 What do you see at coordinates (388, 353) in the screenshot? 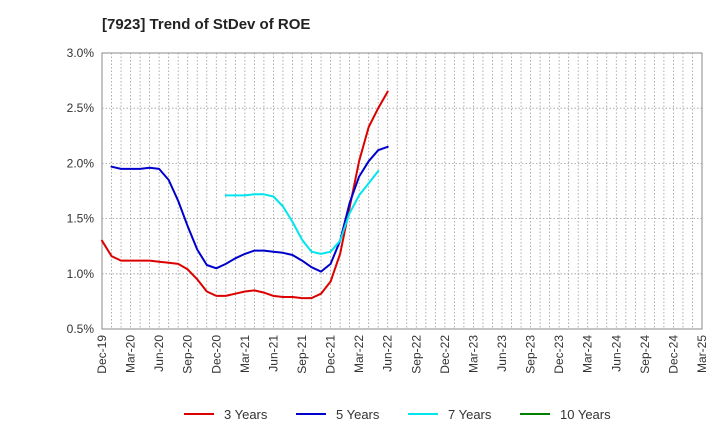
I see `x-tick-label: Jun-22` at bounding box center [388, 353].